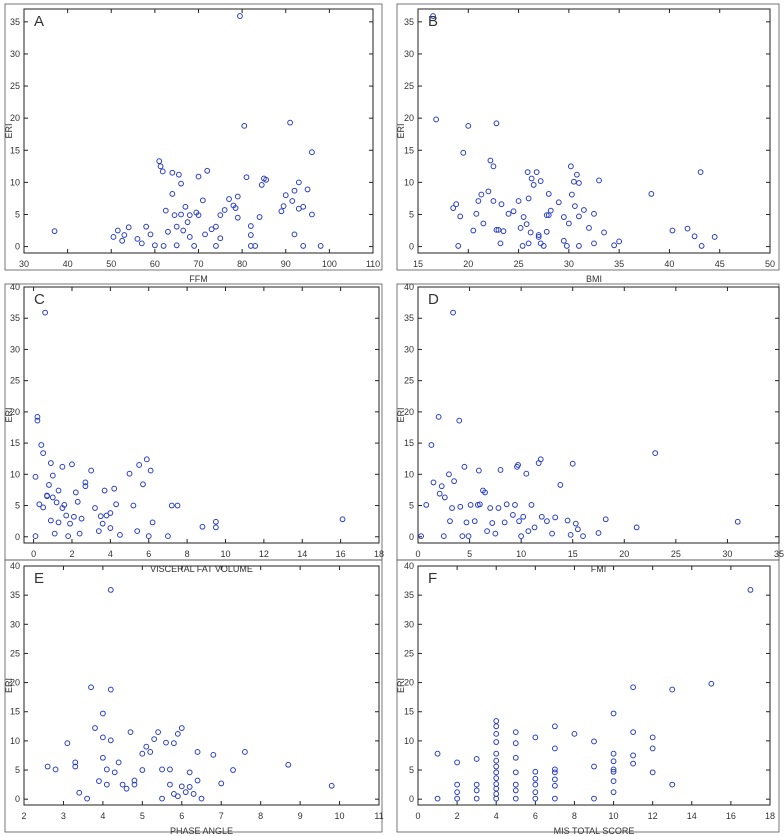 The height and width of the screenshot is (836, 784). Describe the element at coordinates (39, 21) in the screenshot. I see `panel-letter: A` at that location.